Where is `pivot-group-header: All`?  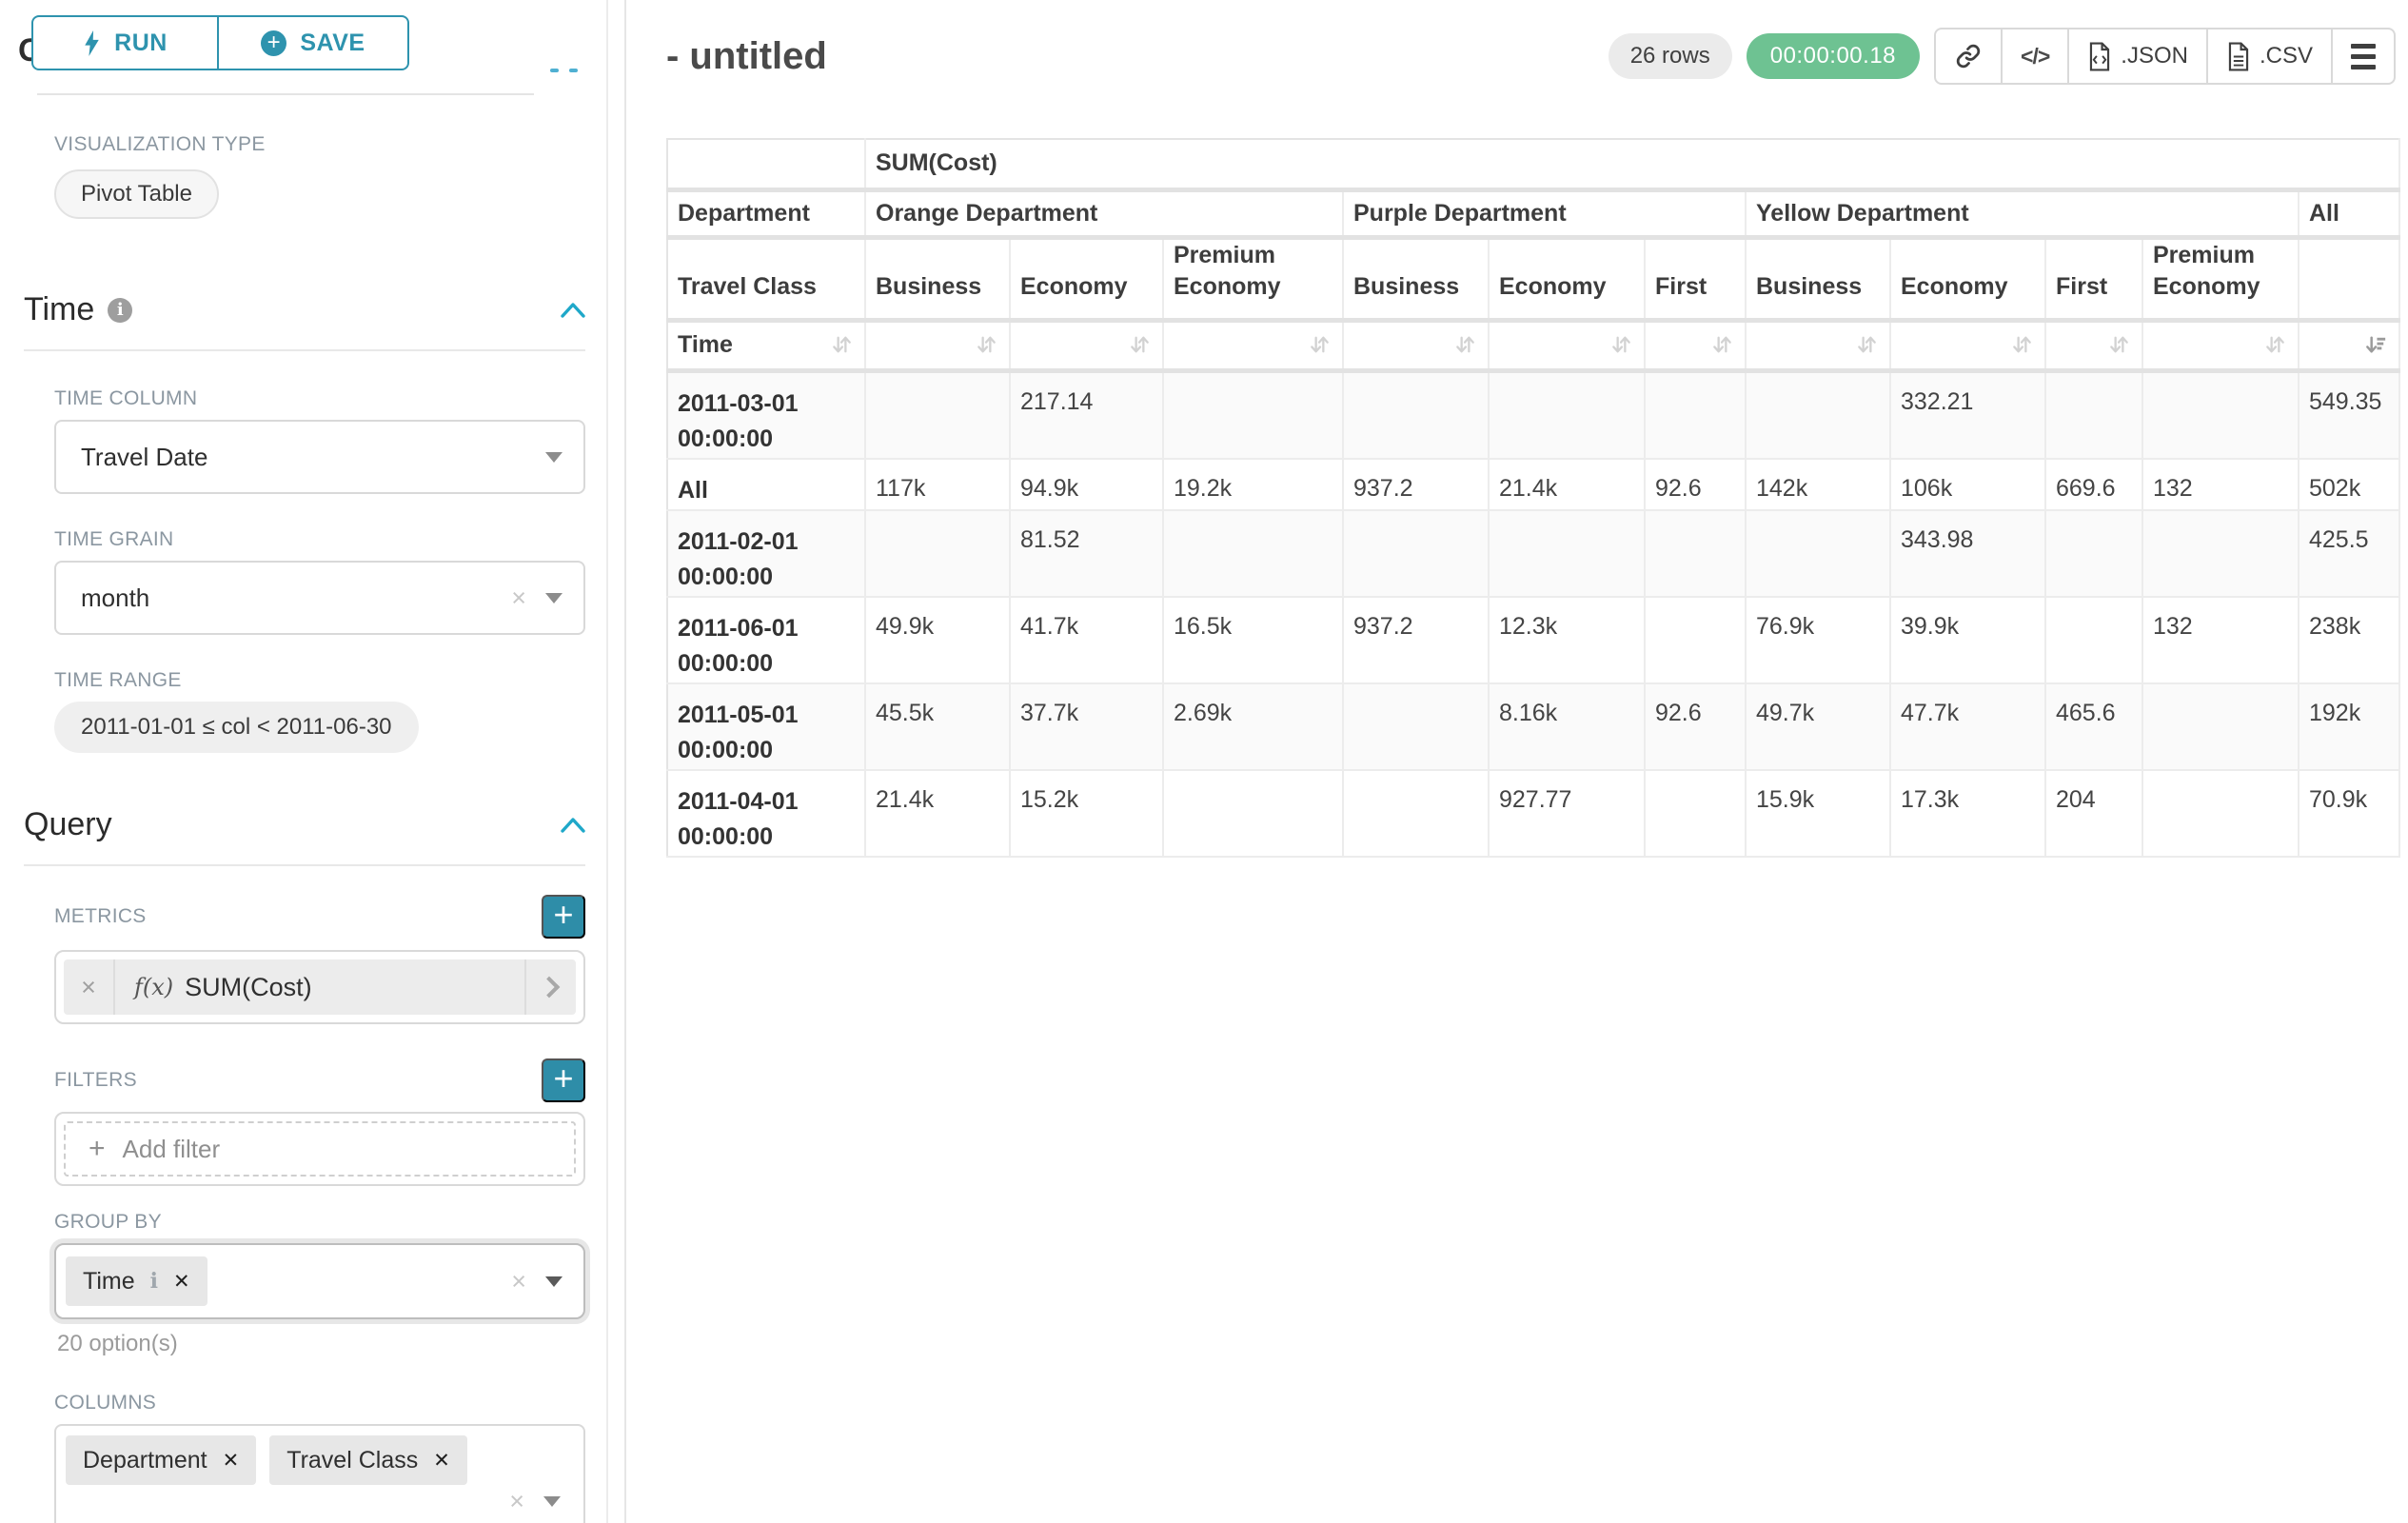 pivot-group-header: All is located at coordinates (2350, 213).